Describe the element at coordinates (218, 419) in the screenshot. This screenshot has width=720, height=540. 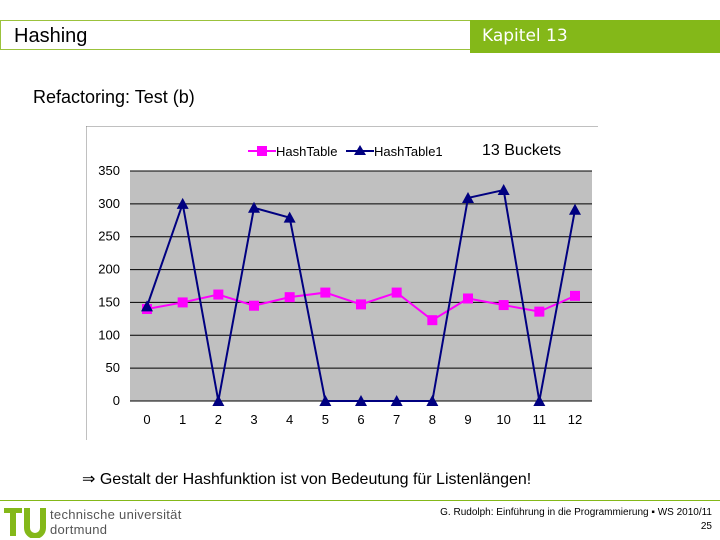
I see `x-tick-label-2: 2` at that location.